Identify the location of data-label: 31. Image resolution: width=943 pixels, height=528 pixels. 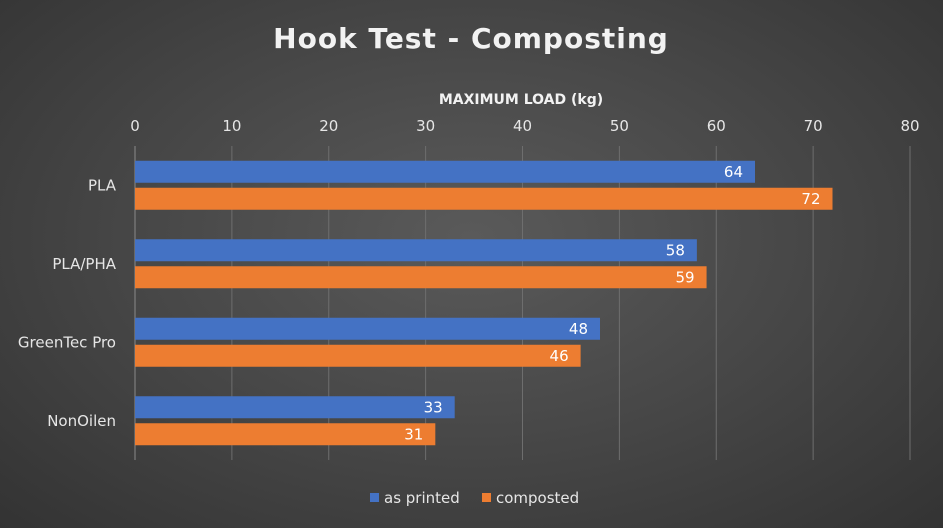
(413, 434).